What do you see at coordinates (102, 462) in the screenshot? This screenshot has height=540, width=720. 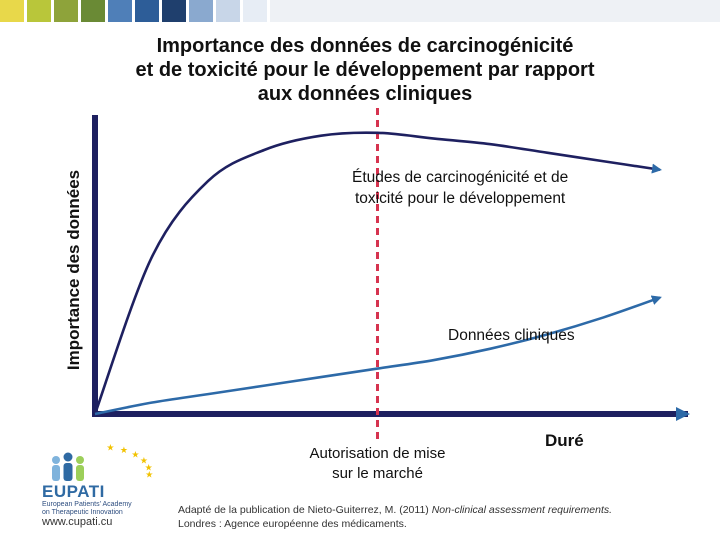 I see `eupati-logo: ★ ★ ★★★★` at bounding box center [102, 462].